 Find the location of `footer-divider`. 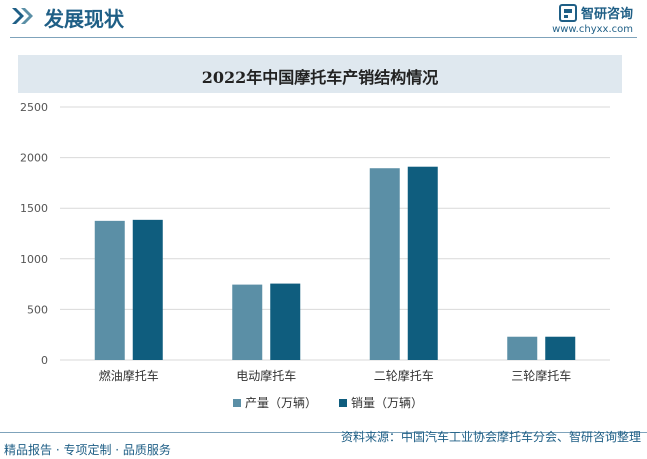

footer-divider is located at coordinates (323, 432).